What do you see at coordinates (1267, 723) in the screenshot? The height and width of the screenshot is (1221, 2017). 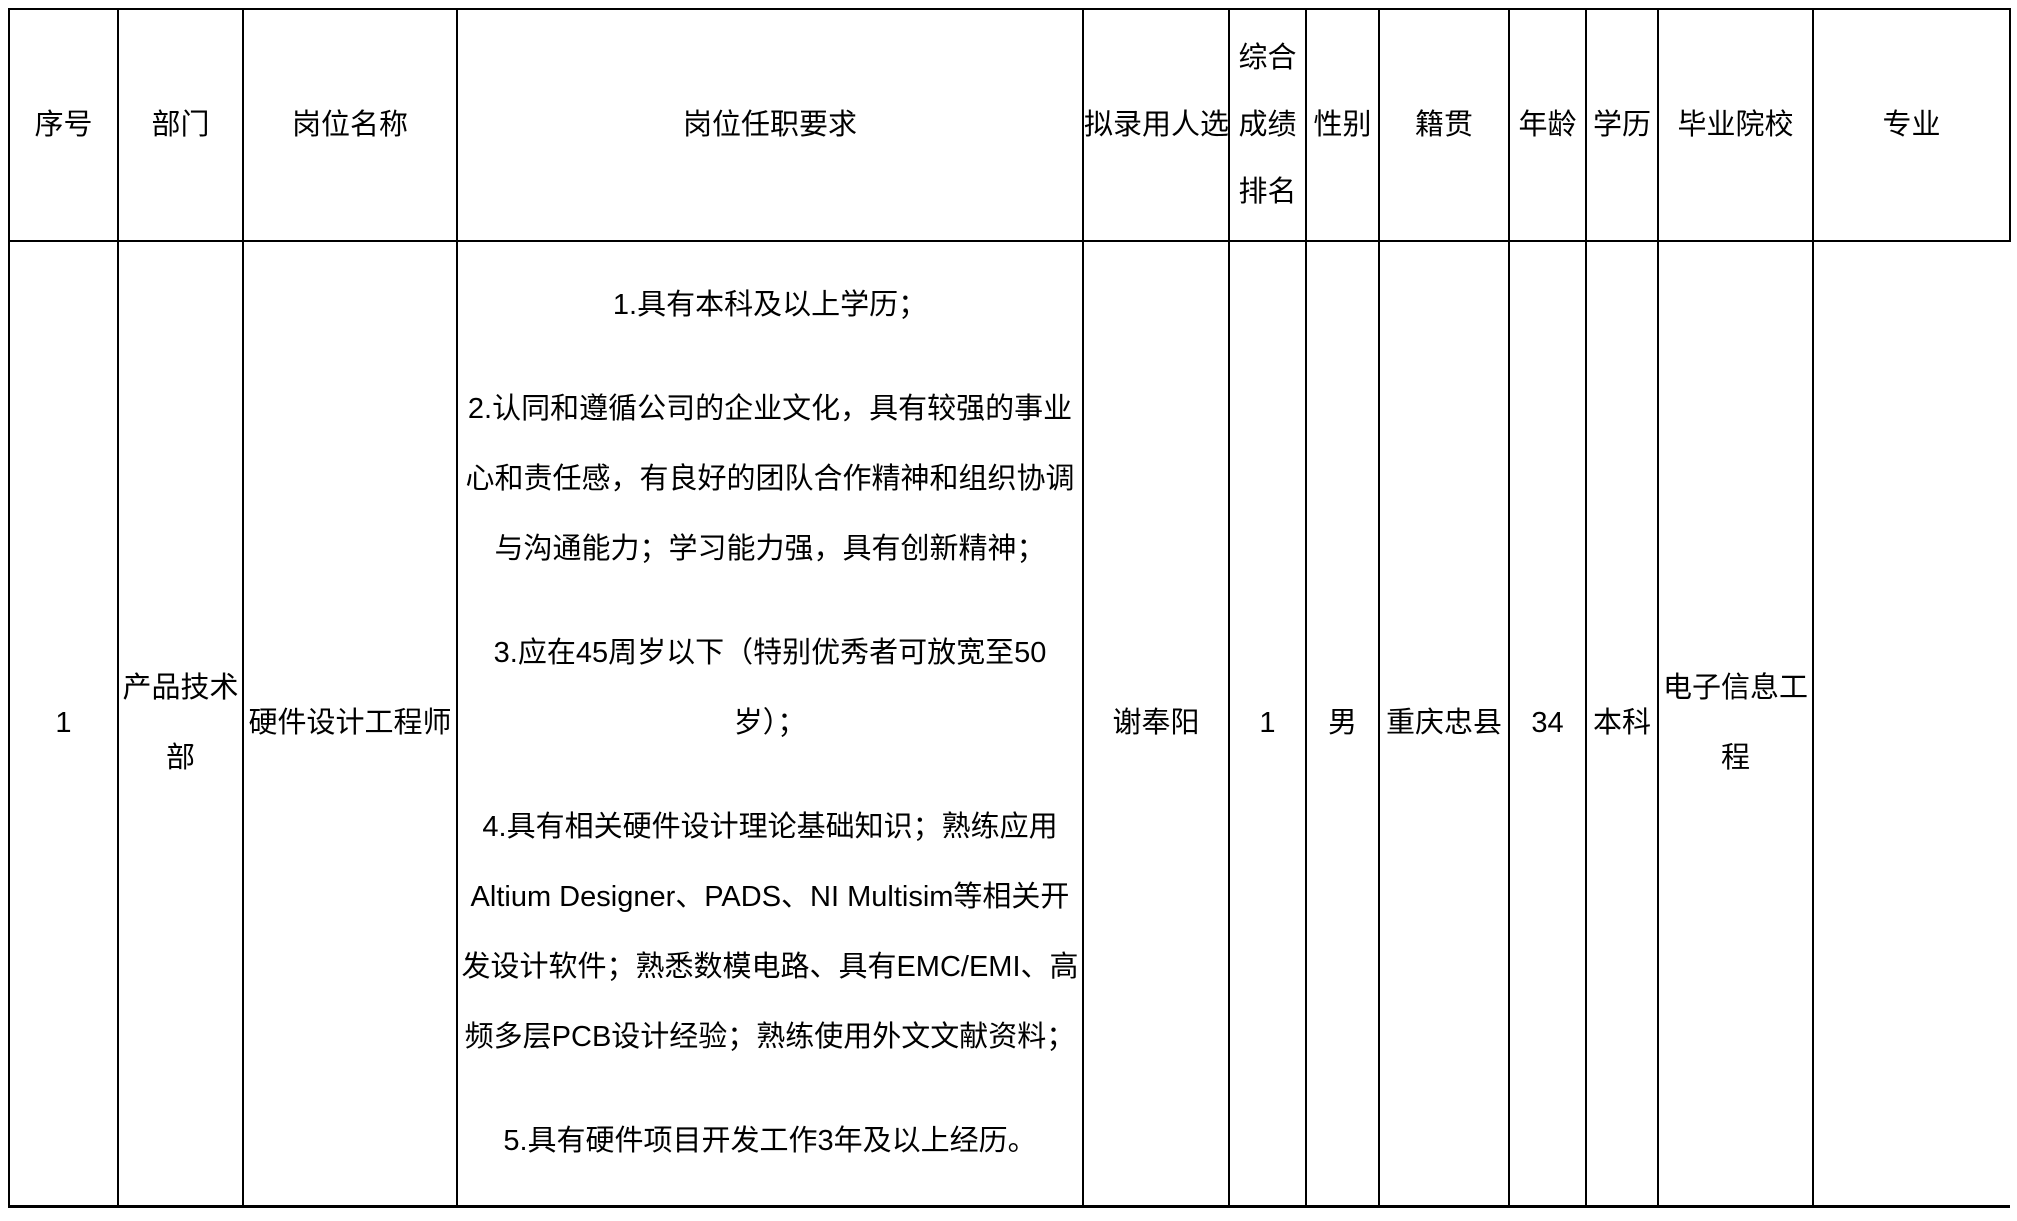 I see `cell-rank: 1` at bounding box center [1267, 723].